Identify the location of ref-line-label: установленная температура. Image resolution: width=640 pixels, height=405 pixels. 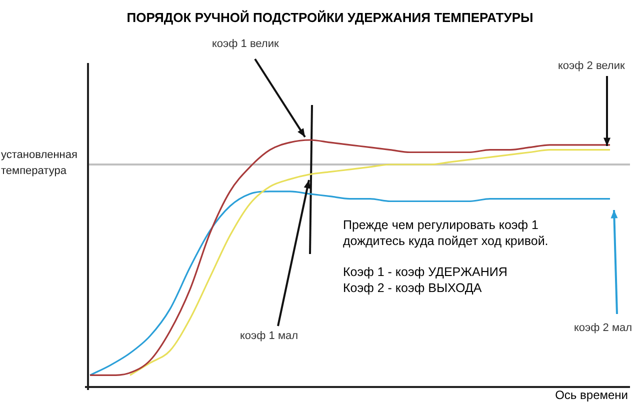
(44, 163).